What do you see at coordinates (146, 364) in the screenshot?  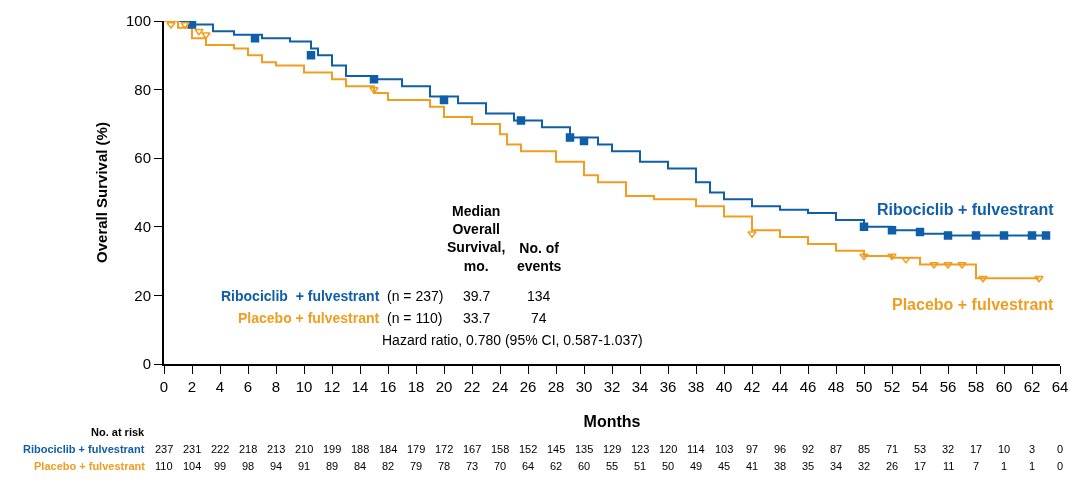 I see `y-tick-label: 0` at bounding box center [146, 364].